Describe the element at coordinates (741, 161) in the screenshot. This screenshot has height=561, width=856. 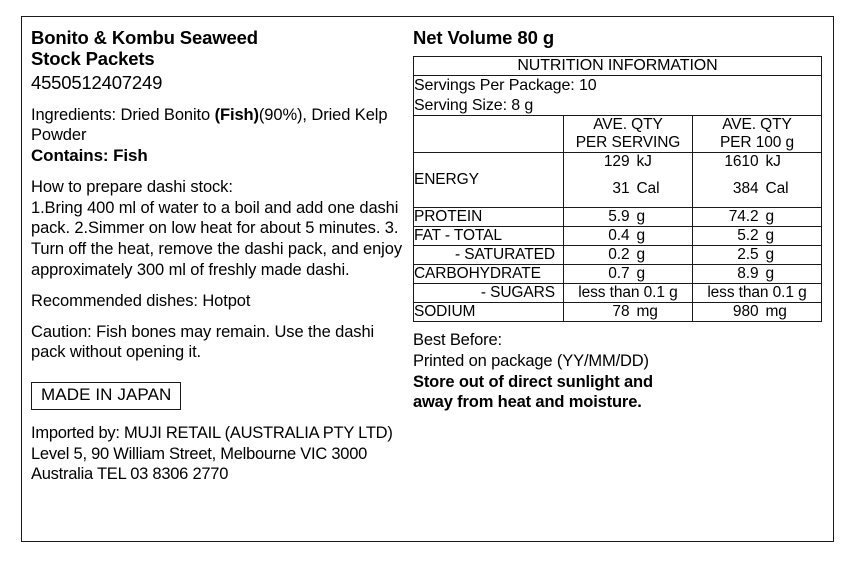
I see `energy-100g-kj-num: 1610` at that location.